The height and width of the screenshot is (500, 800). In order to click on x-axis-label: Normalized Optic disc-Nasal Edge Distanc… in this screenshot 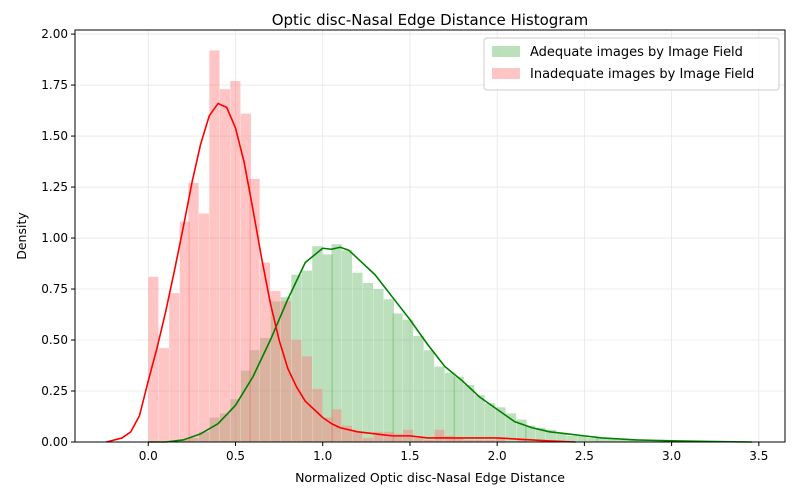, I will do `click(430, 477)`.